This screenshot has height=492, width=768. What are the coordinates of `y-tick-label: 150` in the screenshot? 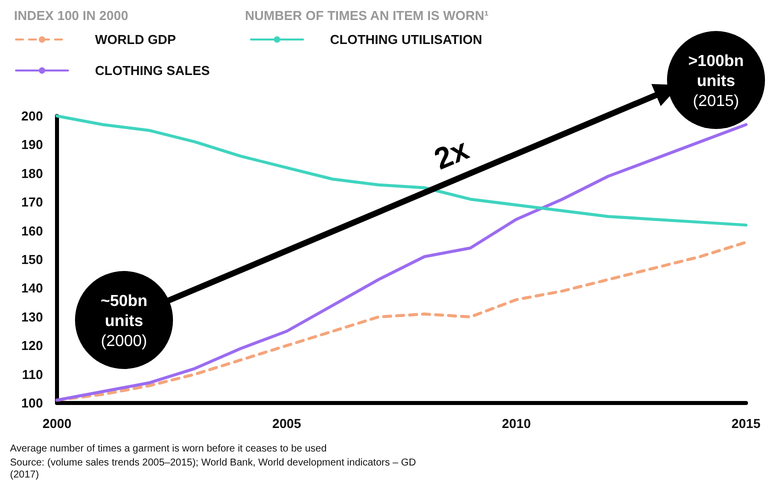 It's located at (32, 259).